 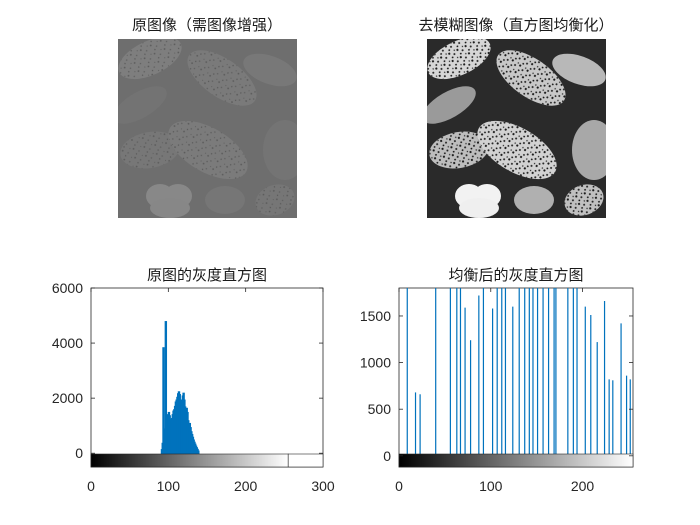 I want to click on x-tick-label: 300, so click(x=323, y=486).